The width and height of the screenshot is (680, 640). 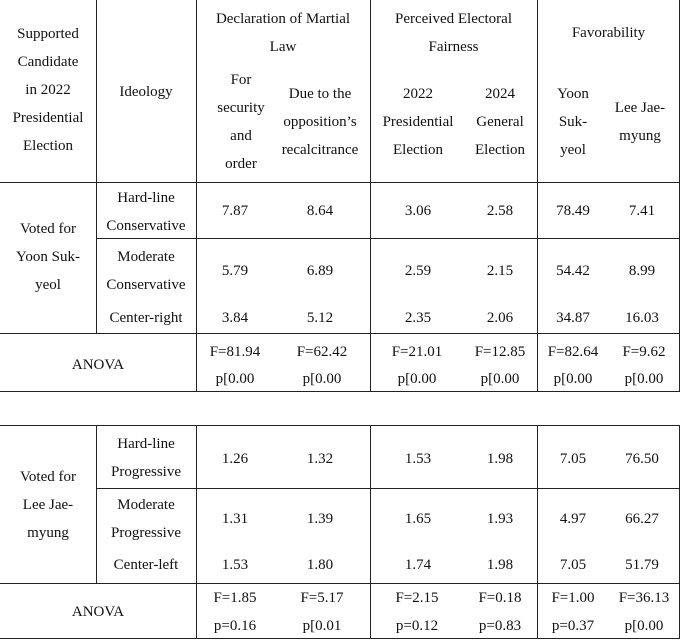 I want to click on rule2-col-favorability, so click(x=537, y=531).